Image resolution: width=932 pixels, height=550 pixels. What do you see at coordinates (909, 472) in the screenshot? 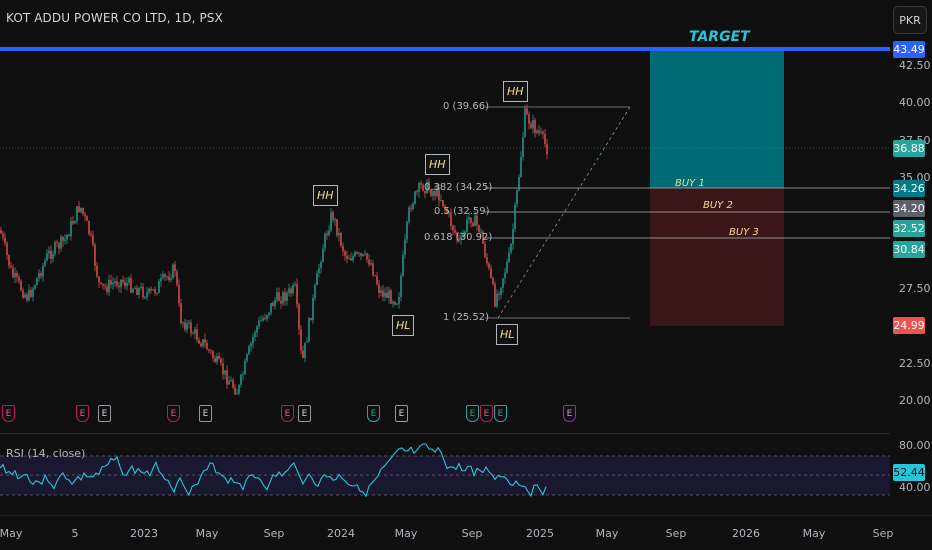
I see `rsi-value-tag: 52.44` at bounding box center [909, 472].